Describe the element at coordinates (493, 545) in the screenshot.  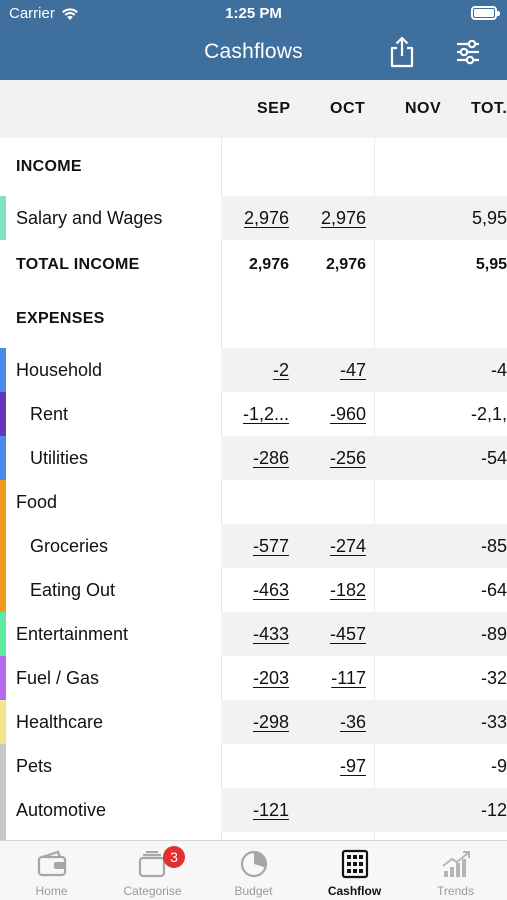
I see `cell-total: -85` at that location.